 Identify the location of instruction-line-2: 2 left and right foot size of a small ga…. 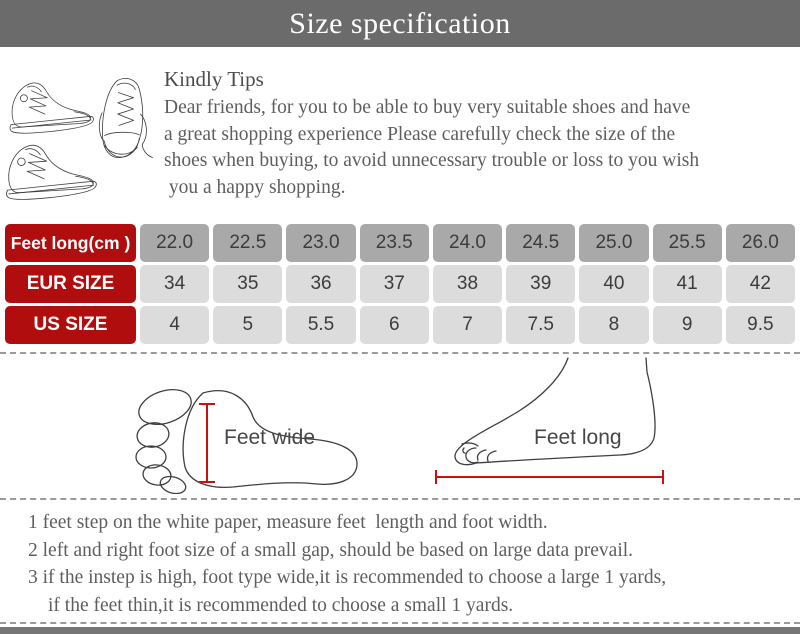
(331, 550).